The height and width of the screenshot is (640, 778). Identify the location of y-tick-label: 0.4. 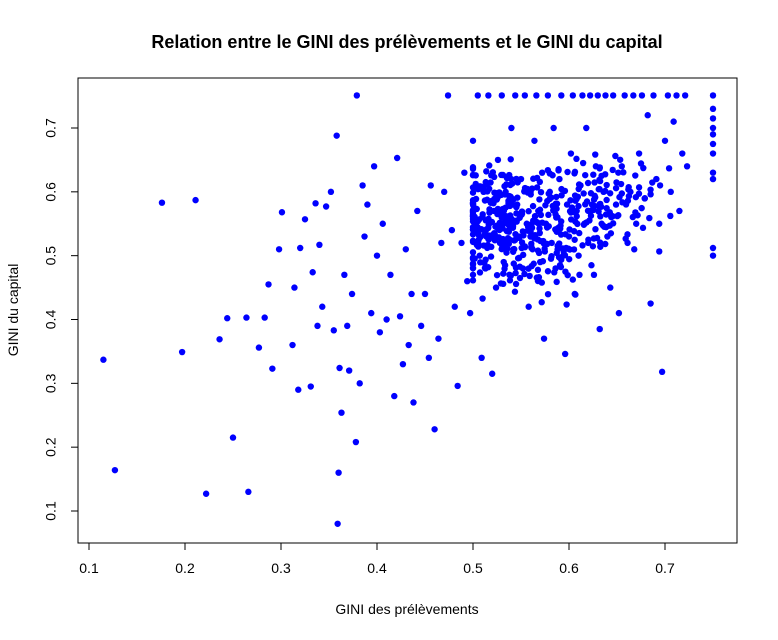
(51, 320).